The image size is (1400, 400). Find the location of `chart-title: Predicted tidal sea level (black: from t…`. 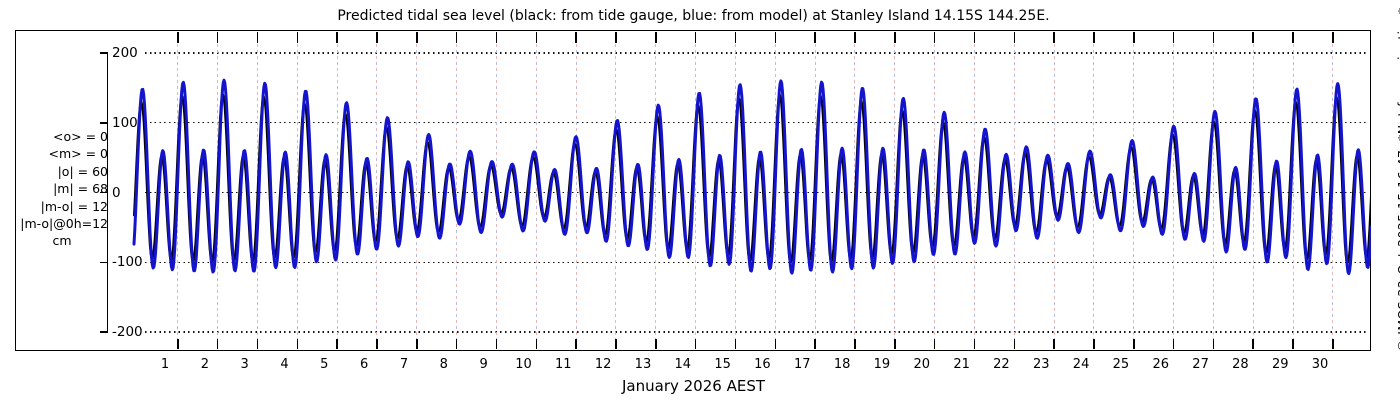

chart-title: Predicted tidal sea level (black: from t… is located at coordinates (693, 16).